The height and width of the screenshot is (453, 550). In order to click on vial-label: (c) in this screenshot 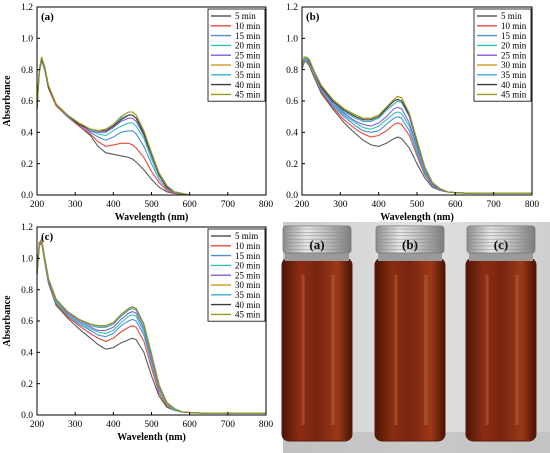, I will do `click(501, 244)`.